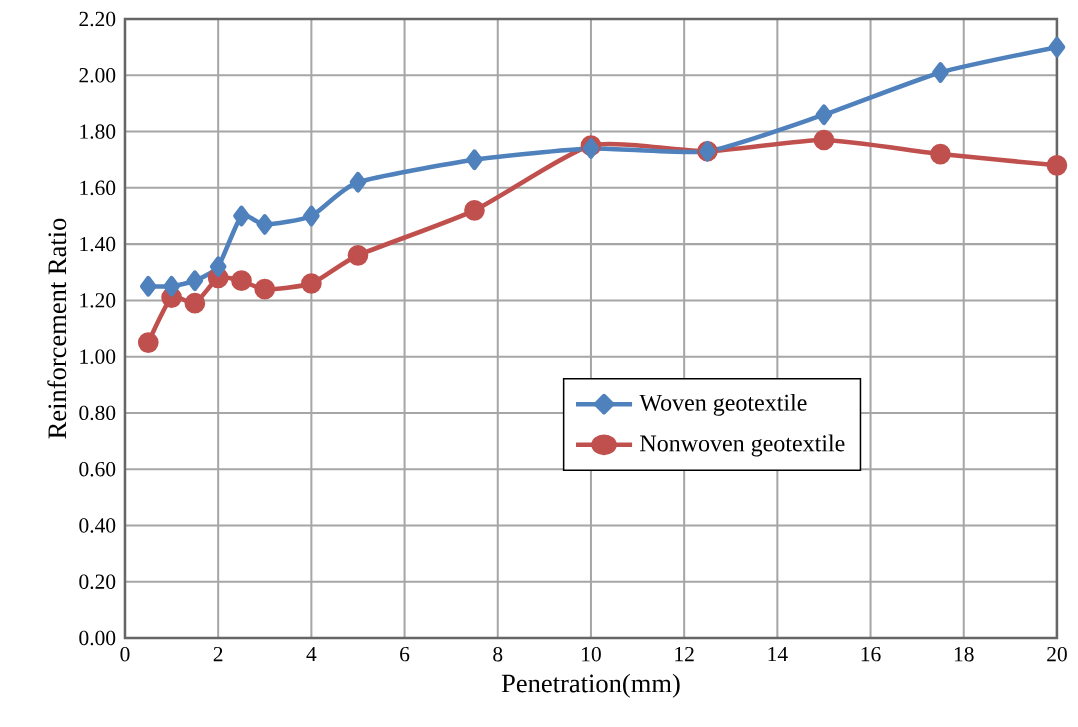  What do you see at coordinates (311, 654) in the screenshot?
I see `x-tick-label: 4` at bounding box center [311, 654].